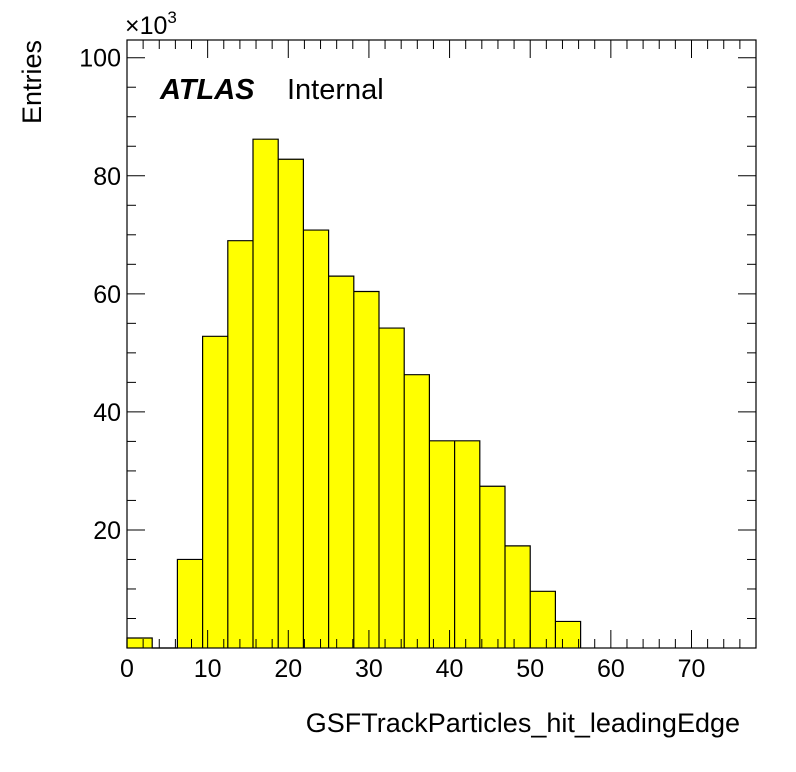 This screenshot has width=796, height=772. I want to click on y-tick-label: 40, so click(107, 413).